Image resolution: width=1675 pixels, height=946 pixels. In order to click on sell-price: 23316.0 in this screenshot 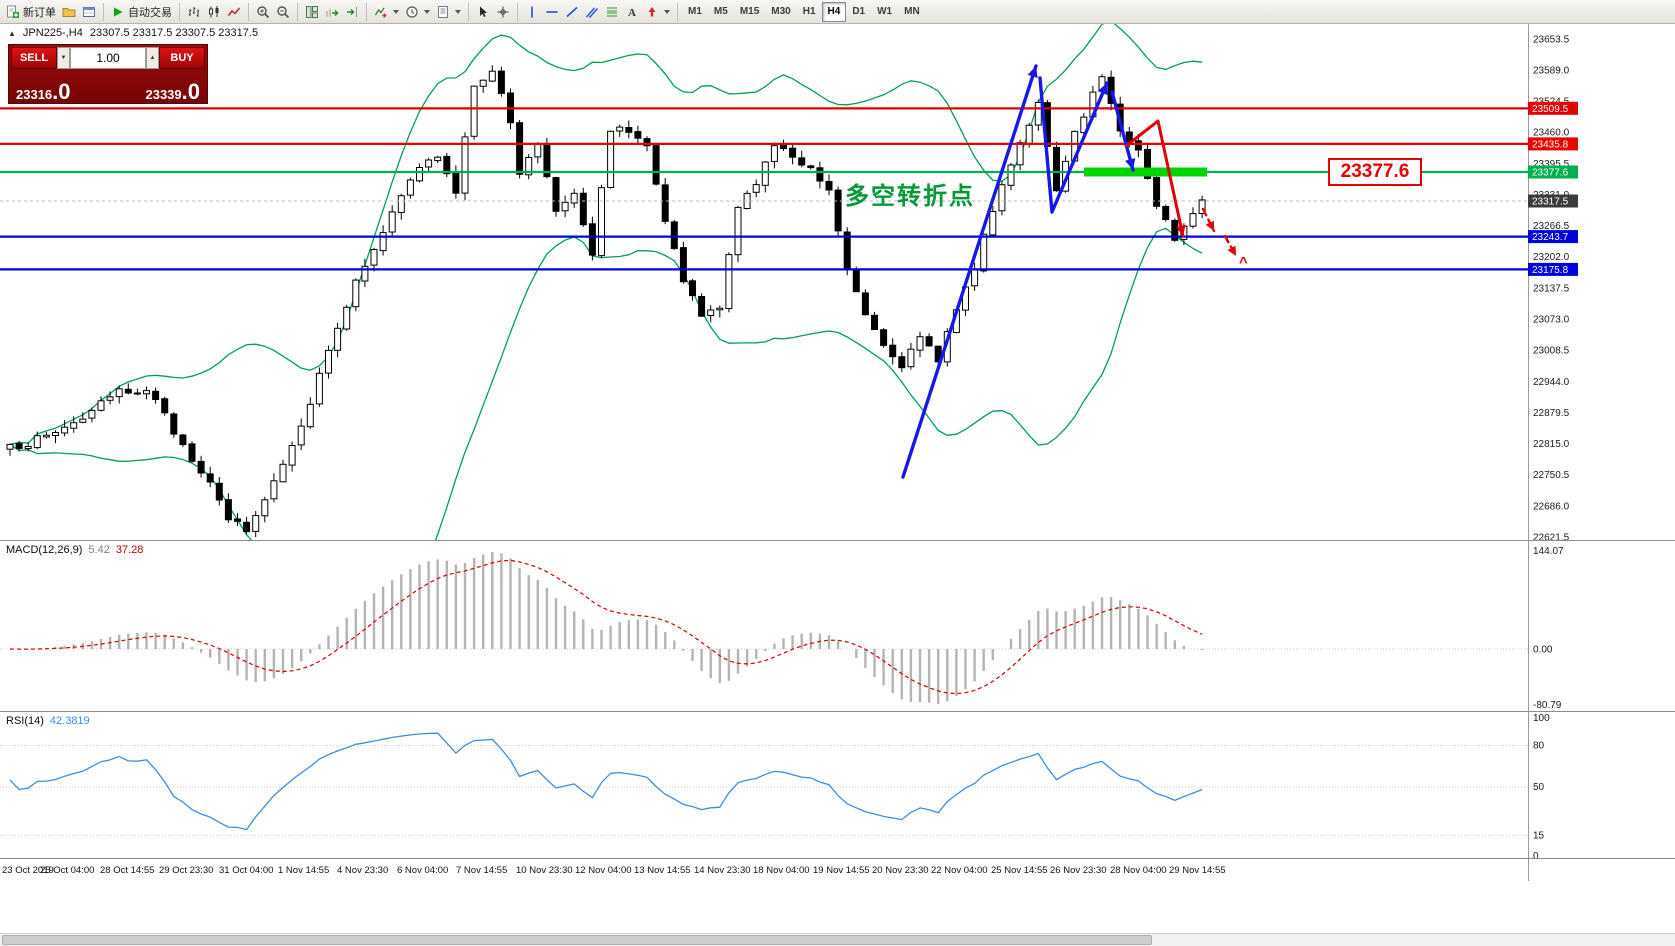, I will do `click(43, 92)`.